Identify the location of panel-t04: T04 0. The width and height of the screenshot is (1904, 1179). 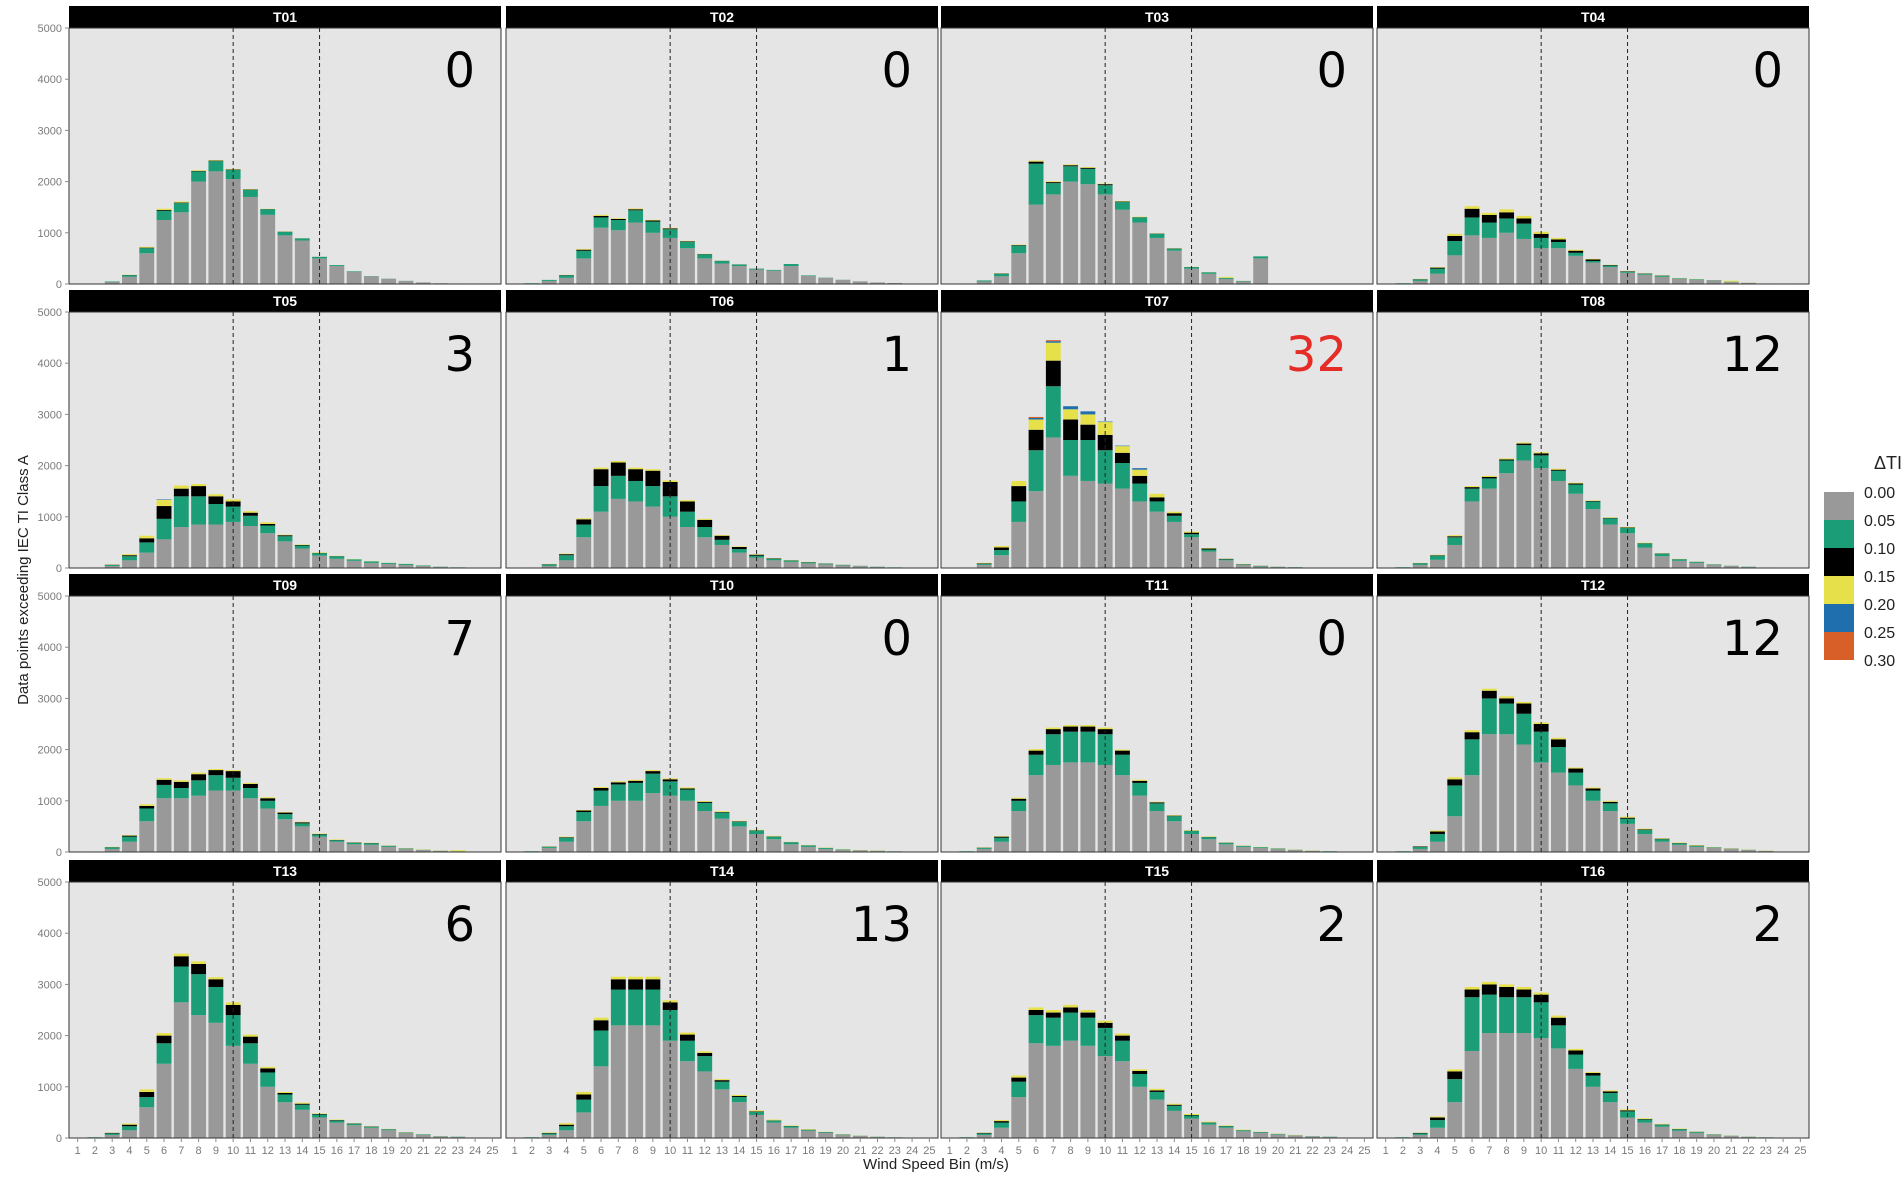
(1593, 145).